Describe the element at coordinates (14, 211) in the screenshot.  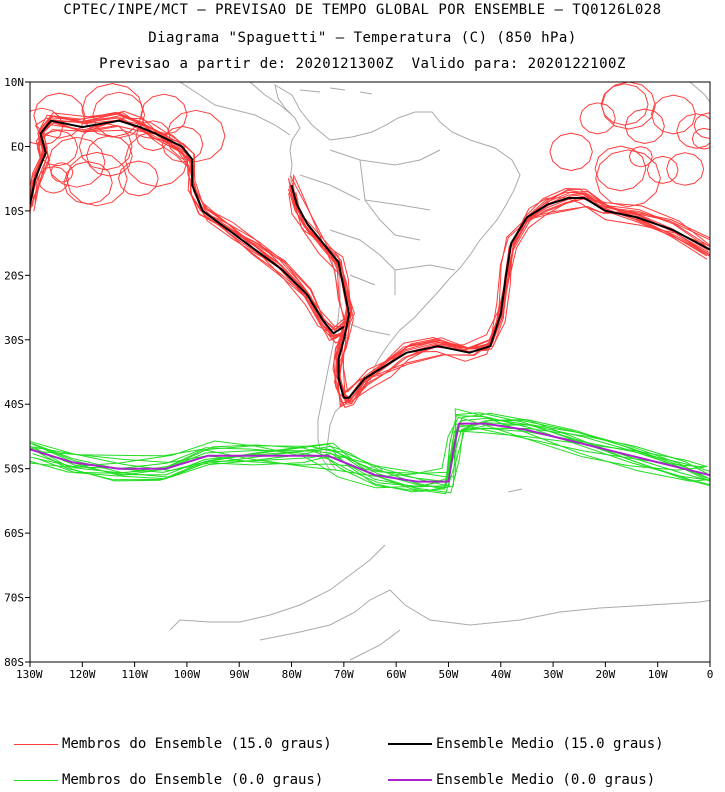
I see `lat-tick-label: 10S` at that location.